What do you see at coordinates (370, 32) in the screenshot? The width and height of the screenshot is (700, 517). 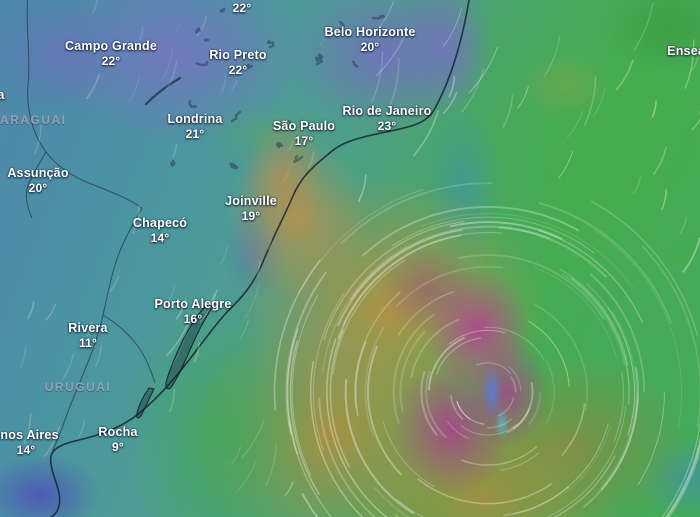 I see `city-name: Belo Horizonte` at bounding box center [370, 32].